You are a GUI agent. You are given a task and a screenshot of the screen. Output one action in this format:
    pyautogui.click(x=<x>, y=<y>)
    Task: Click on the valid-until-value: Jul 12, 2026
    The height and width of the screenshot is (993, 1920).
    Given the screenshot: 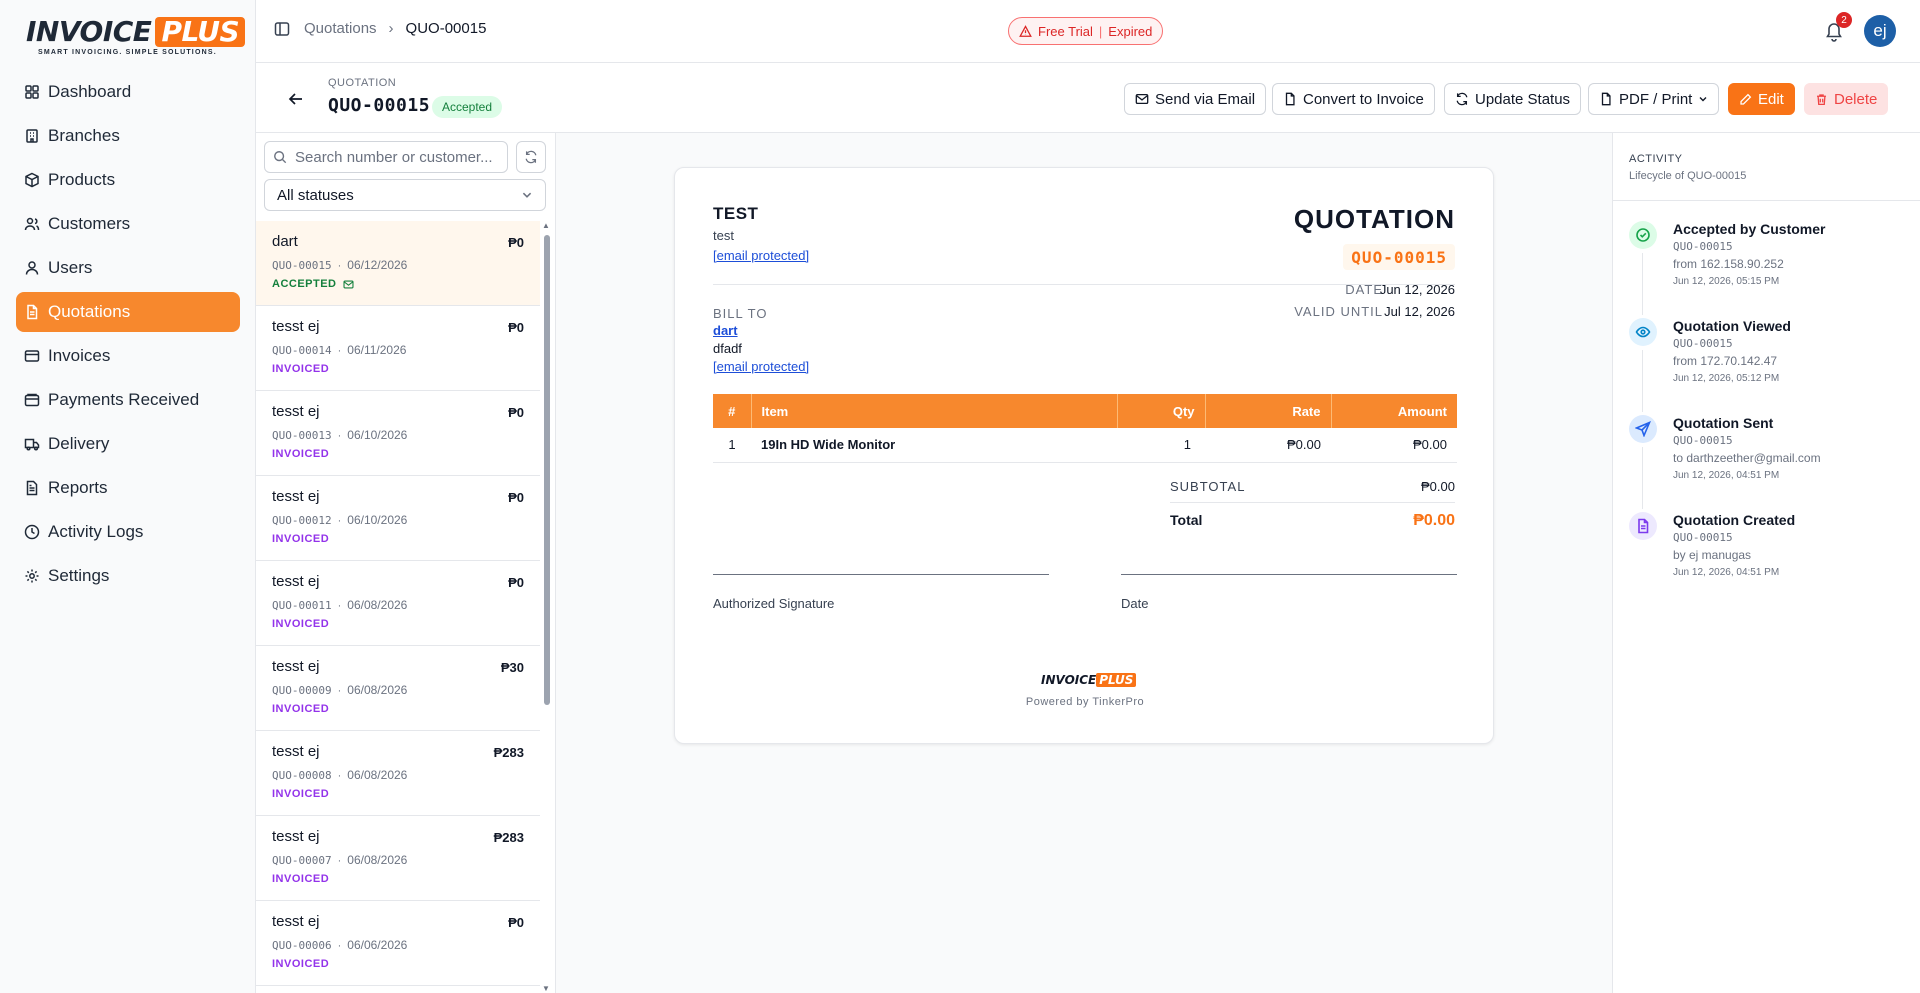 What is the action you would take?
    pyautogui.click(x=1419, y=311)
    